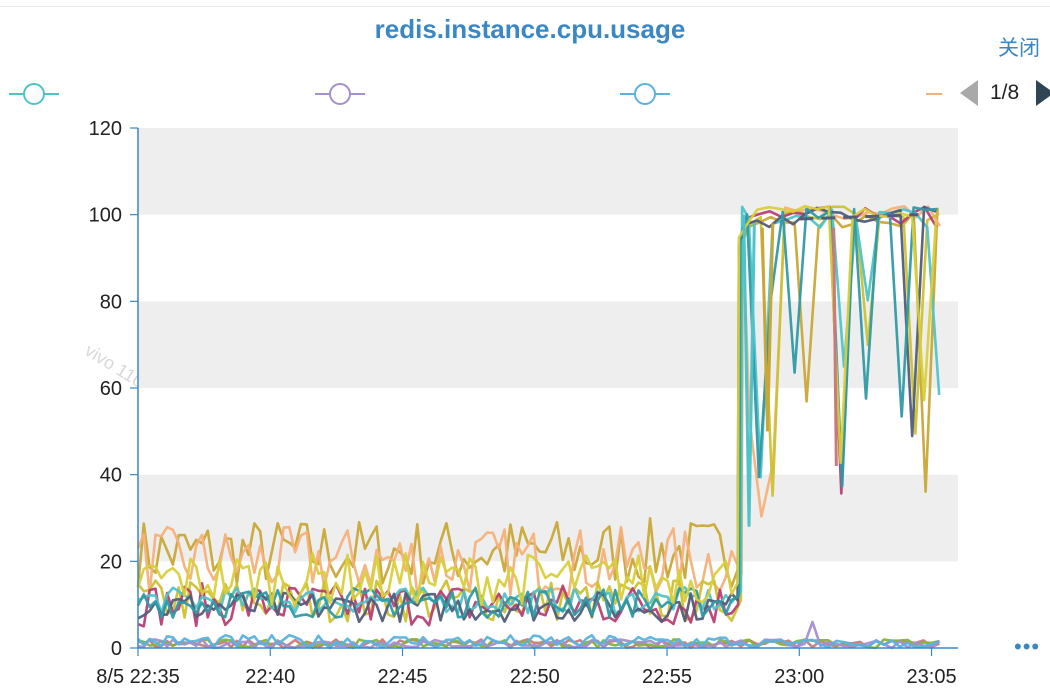 This screenshot has height=692, width=1050. Describe the element at coordinates (1043, 93) in the screenshot. I see `pager-next-icon` at that location.